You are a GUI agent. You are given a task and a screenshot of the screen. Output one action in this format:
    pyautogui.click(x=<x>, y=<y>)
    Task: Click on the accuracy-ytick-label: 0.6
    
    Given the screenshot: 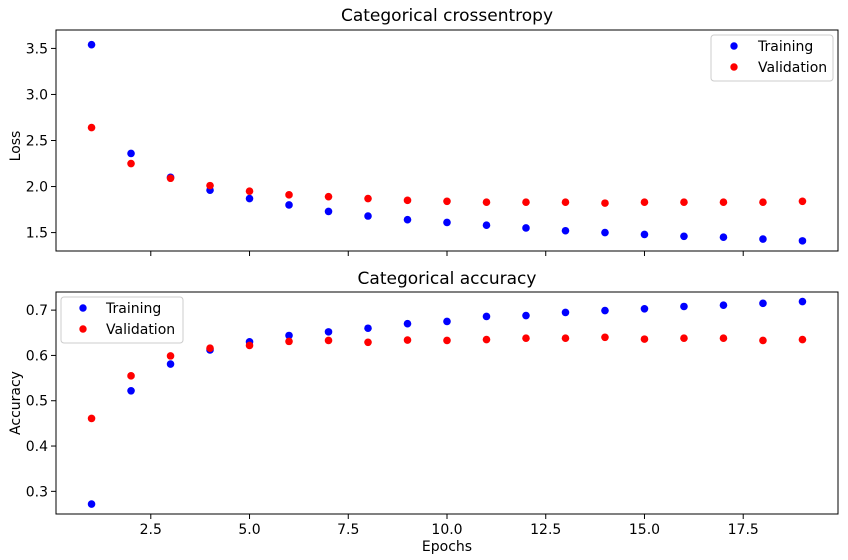 What is the action you would take?
    pyautogui.click(x=37, y=356)
    